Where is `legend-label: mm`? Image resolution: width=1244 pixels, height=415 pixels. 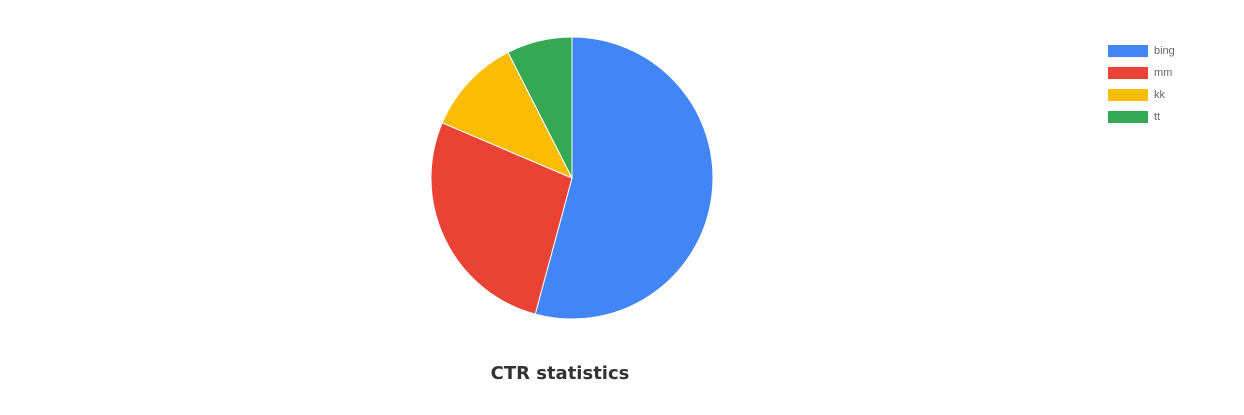
legend-label: mm is located at coordinates (1163, 73).